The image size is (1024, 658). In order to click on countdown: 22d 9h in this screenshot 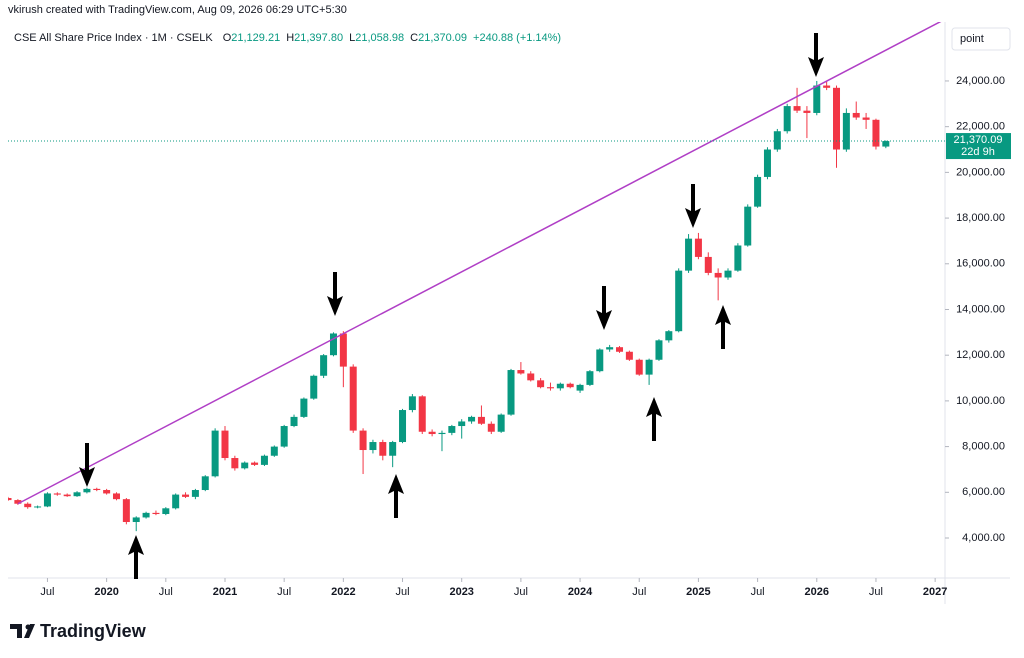, I will do `click(978, 152)`.